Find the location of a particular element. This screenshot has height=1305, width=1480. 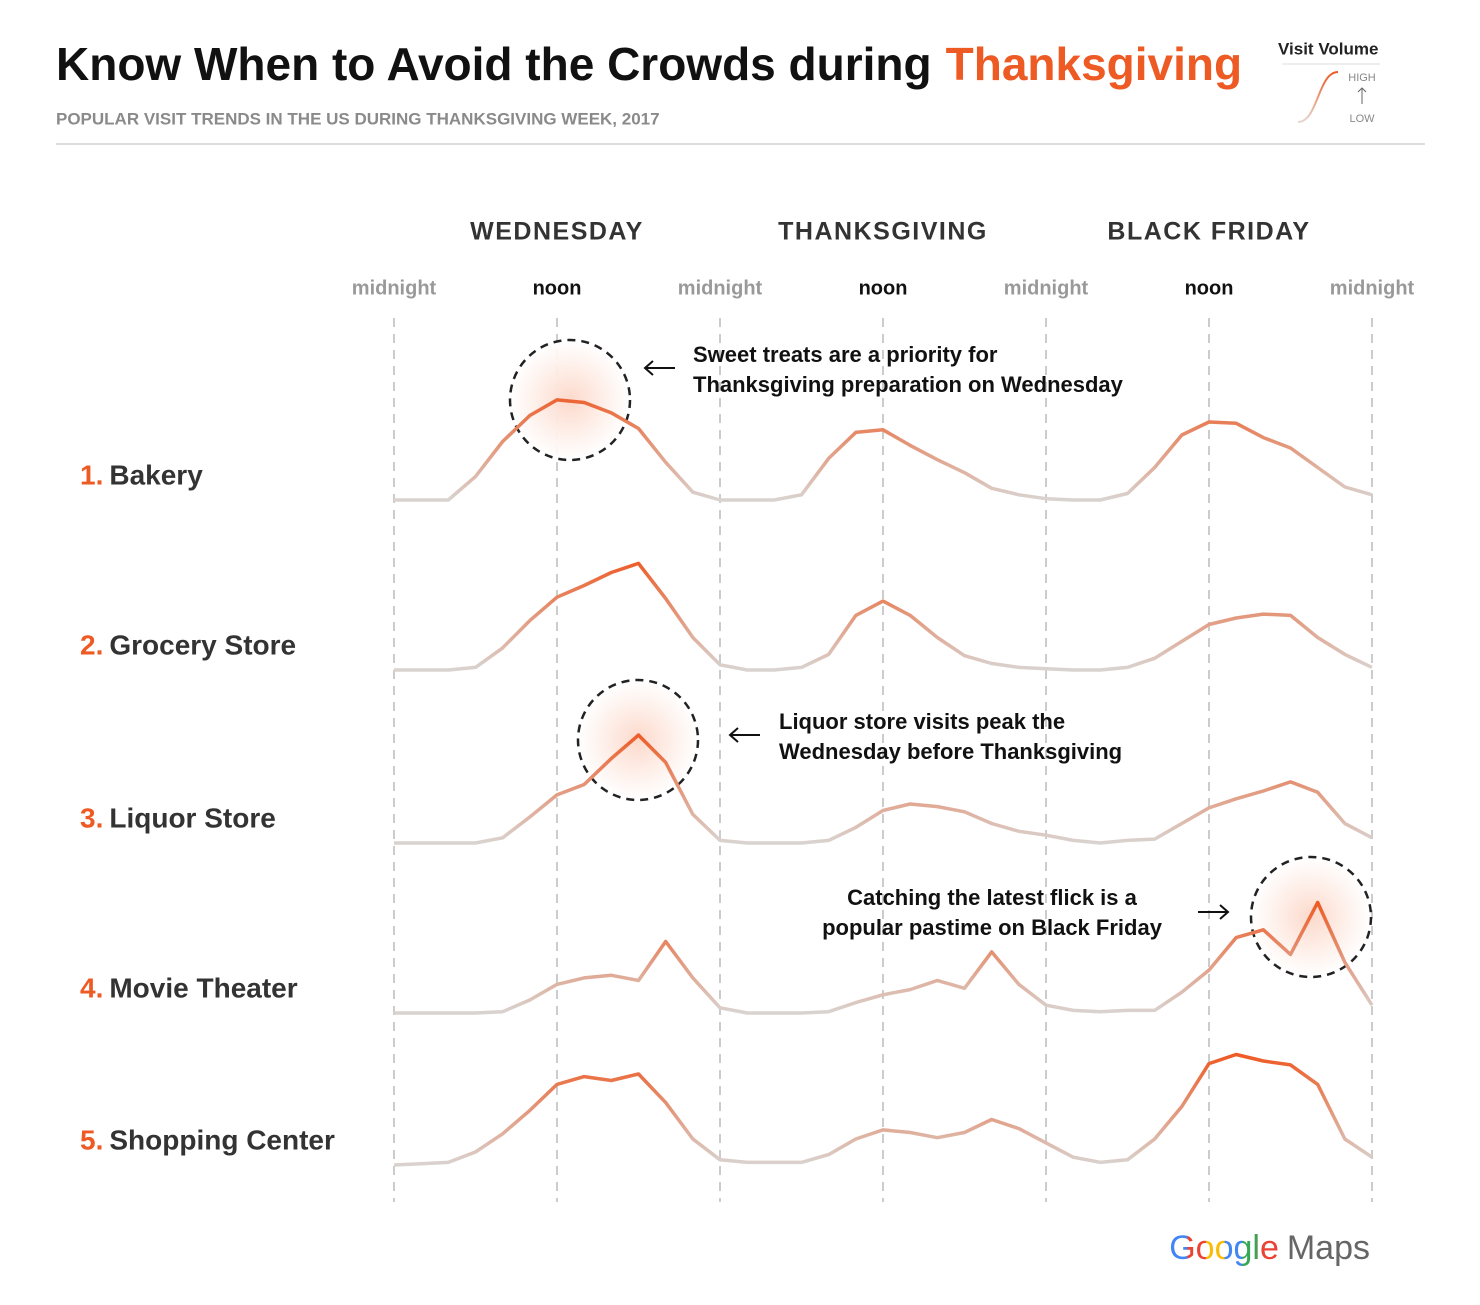

row-label: Shopping Center is located at coordinates (222, 1139).